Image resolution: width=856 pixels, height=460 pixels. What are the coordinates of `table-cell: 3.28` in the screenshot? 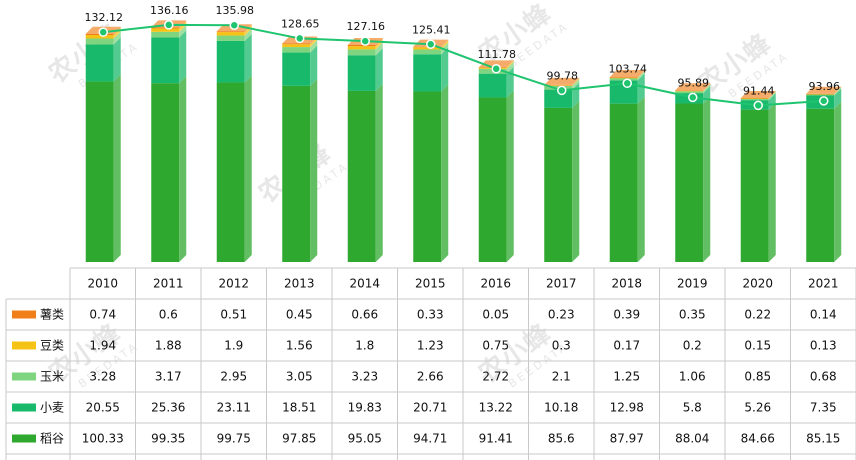 It's located at (102, 377).